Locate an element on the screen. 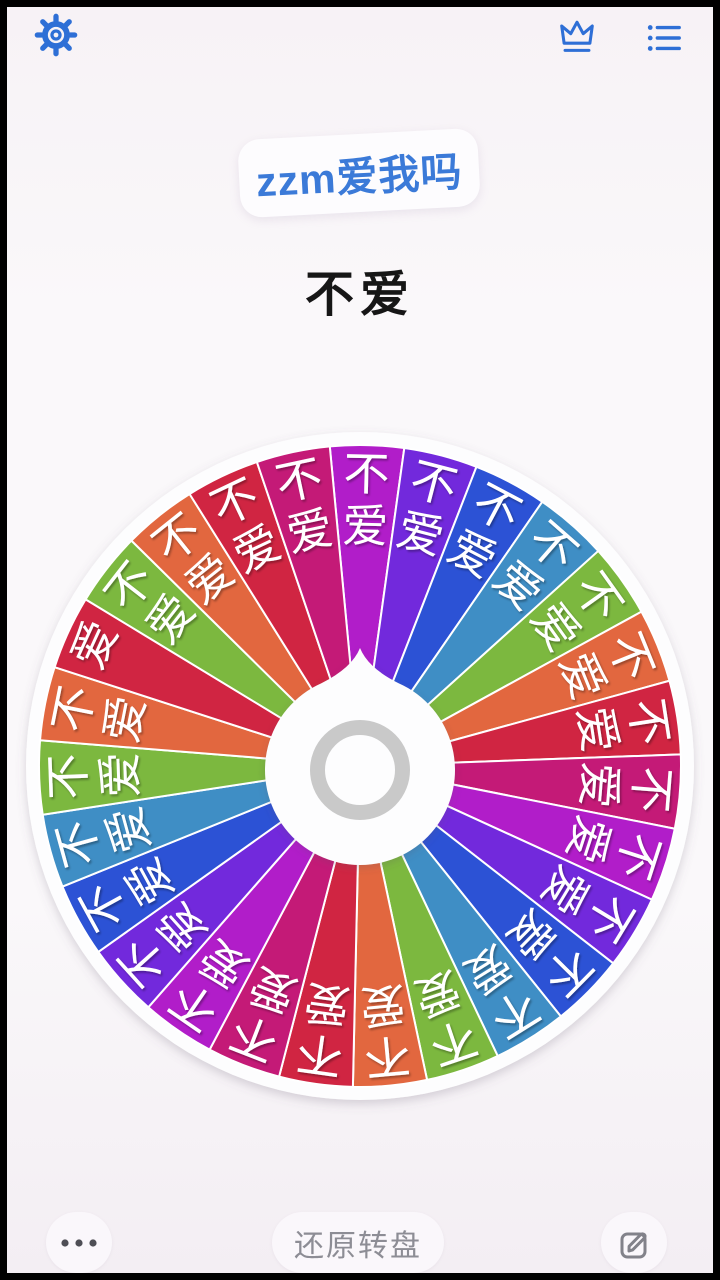 The width and height of the screenshot is (720, 1280). settings-button is located at coordinates (56, 35).